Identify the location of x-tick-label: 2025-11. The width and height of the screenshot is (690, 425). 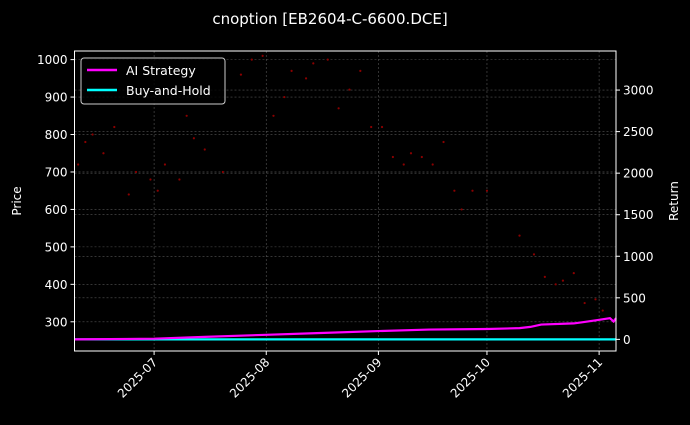
(582, 377).